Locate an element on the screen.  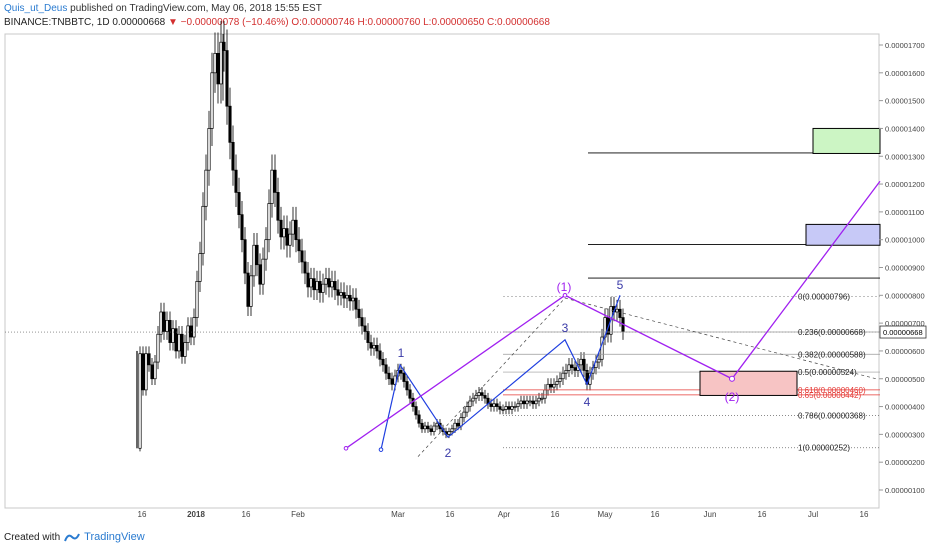
last-price-tag-label: 0.00000668 is located at coordinates (903, 332).